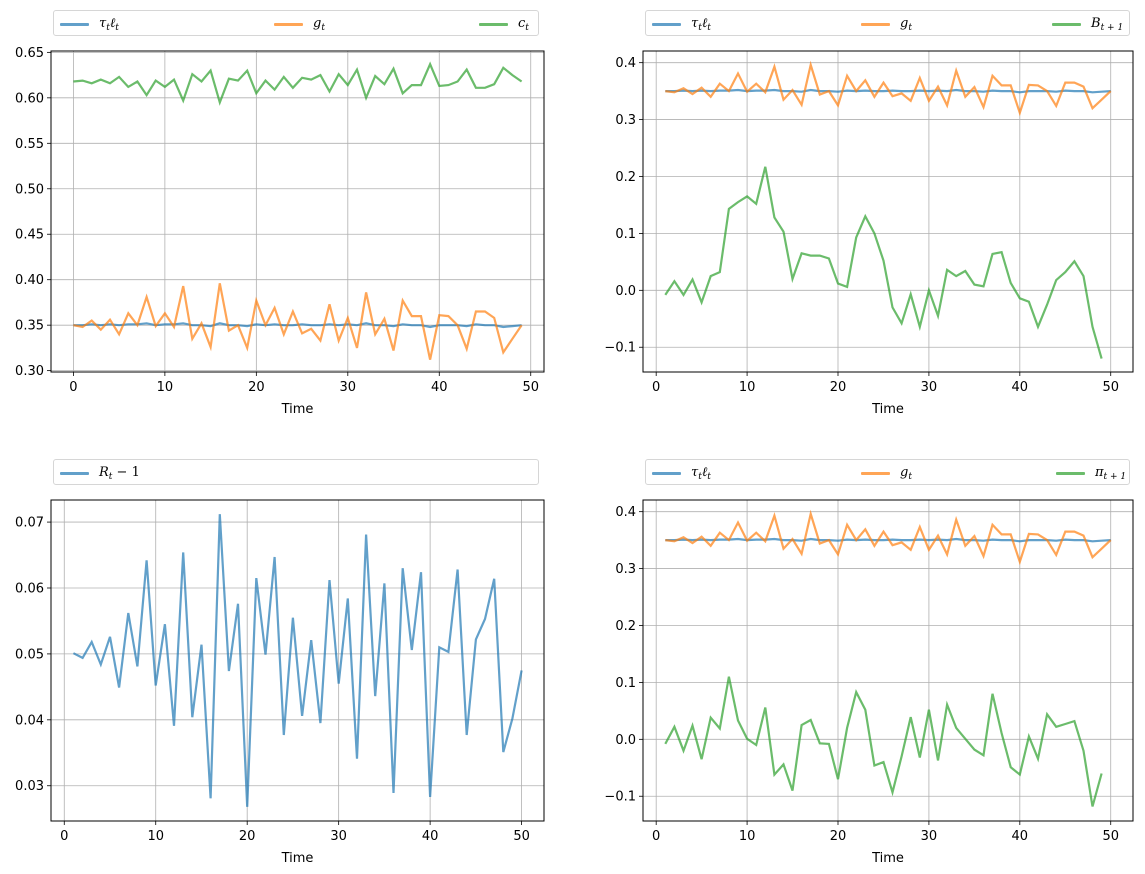 The height and width of the screenshot is (874, 1145). I want to click on legend-item-r: Rt − 1, so click(100, 473).